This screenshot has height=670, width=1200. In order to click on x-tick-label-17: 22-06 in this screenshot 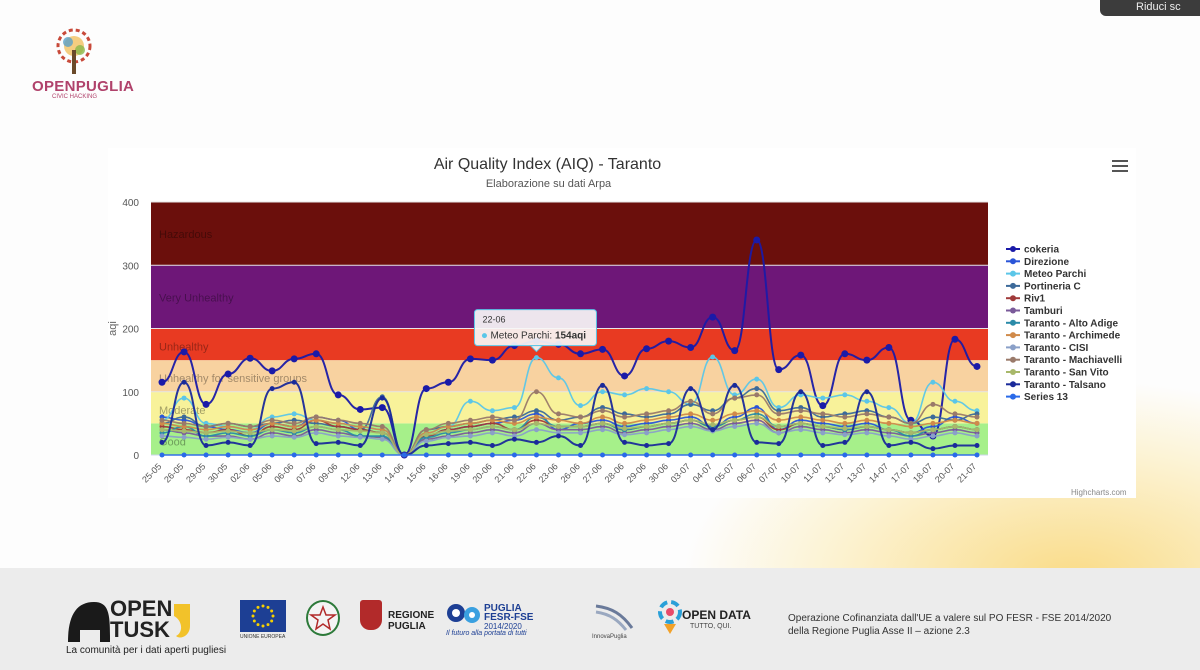, I will do `click(526, 472)`.